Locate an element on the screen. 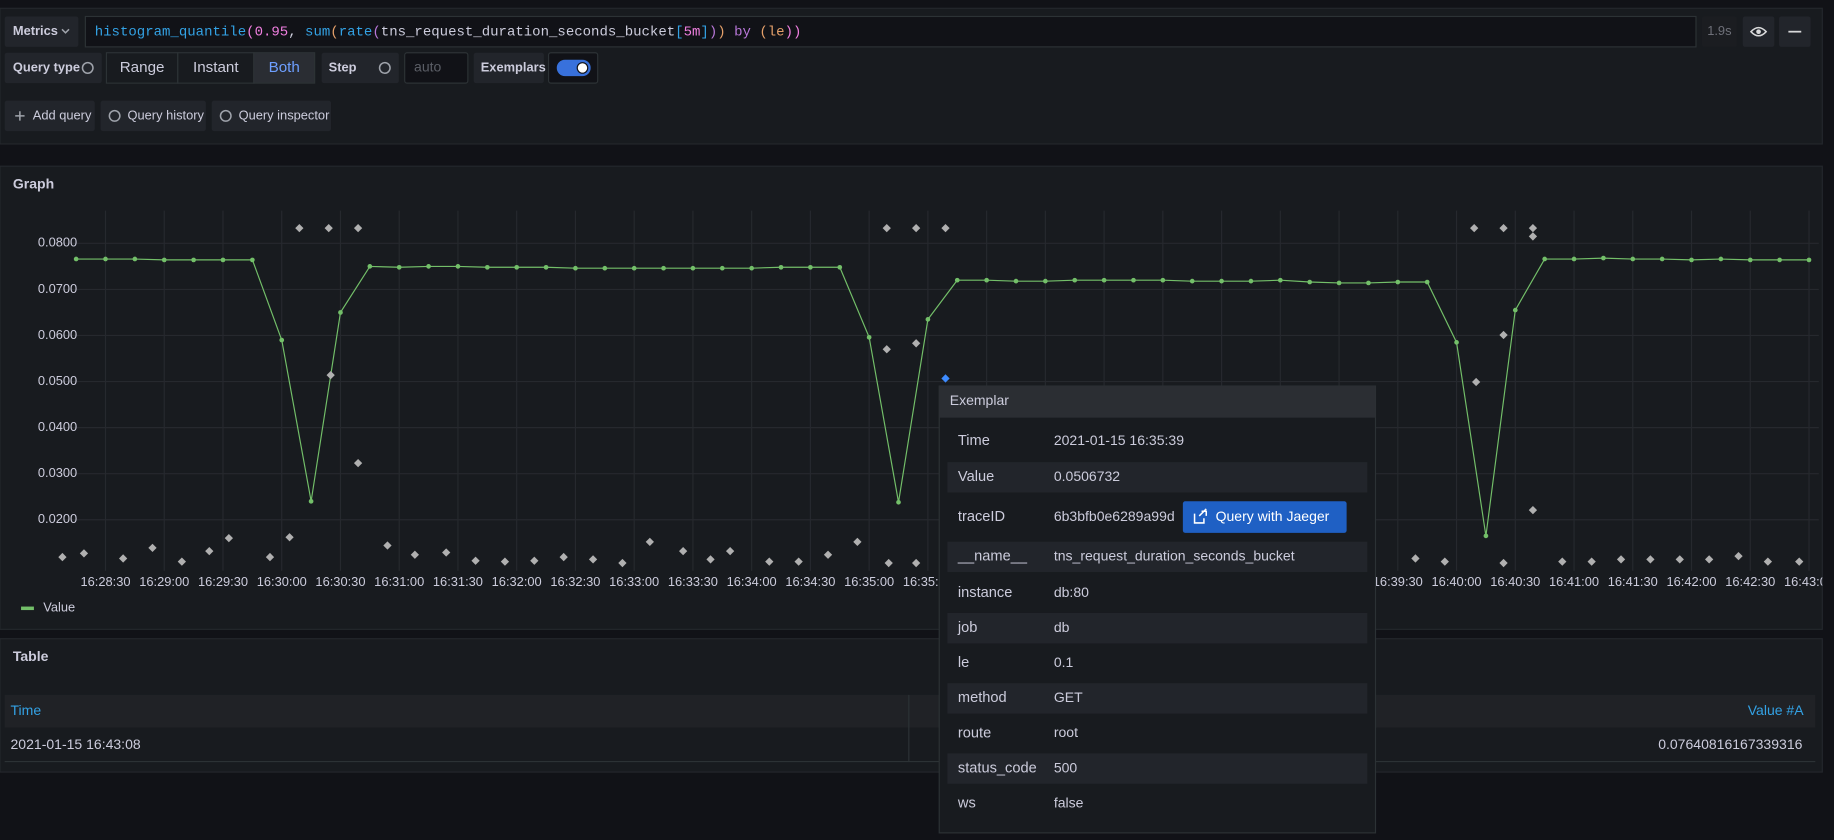 The image size is (1834, 840). tooltip-value: root is located at coordinates (1066, 732).